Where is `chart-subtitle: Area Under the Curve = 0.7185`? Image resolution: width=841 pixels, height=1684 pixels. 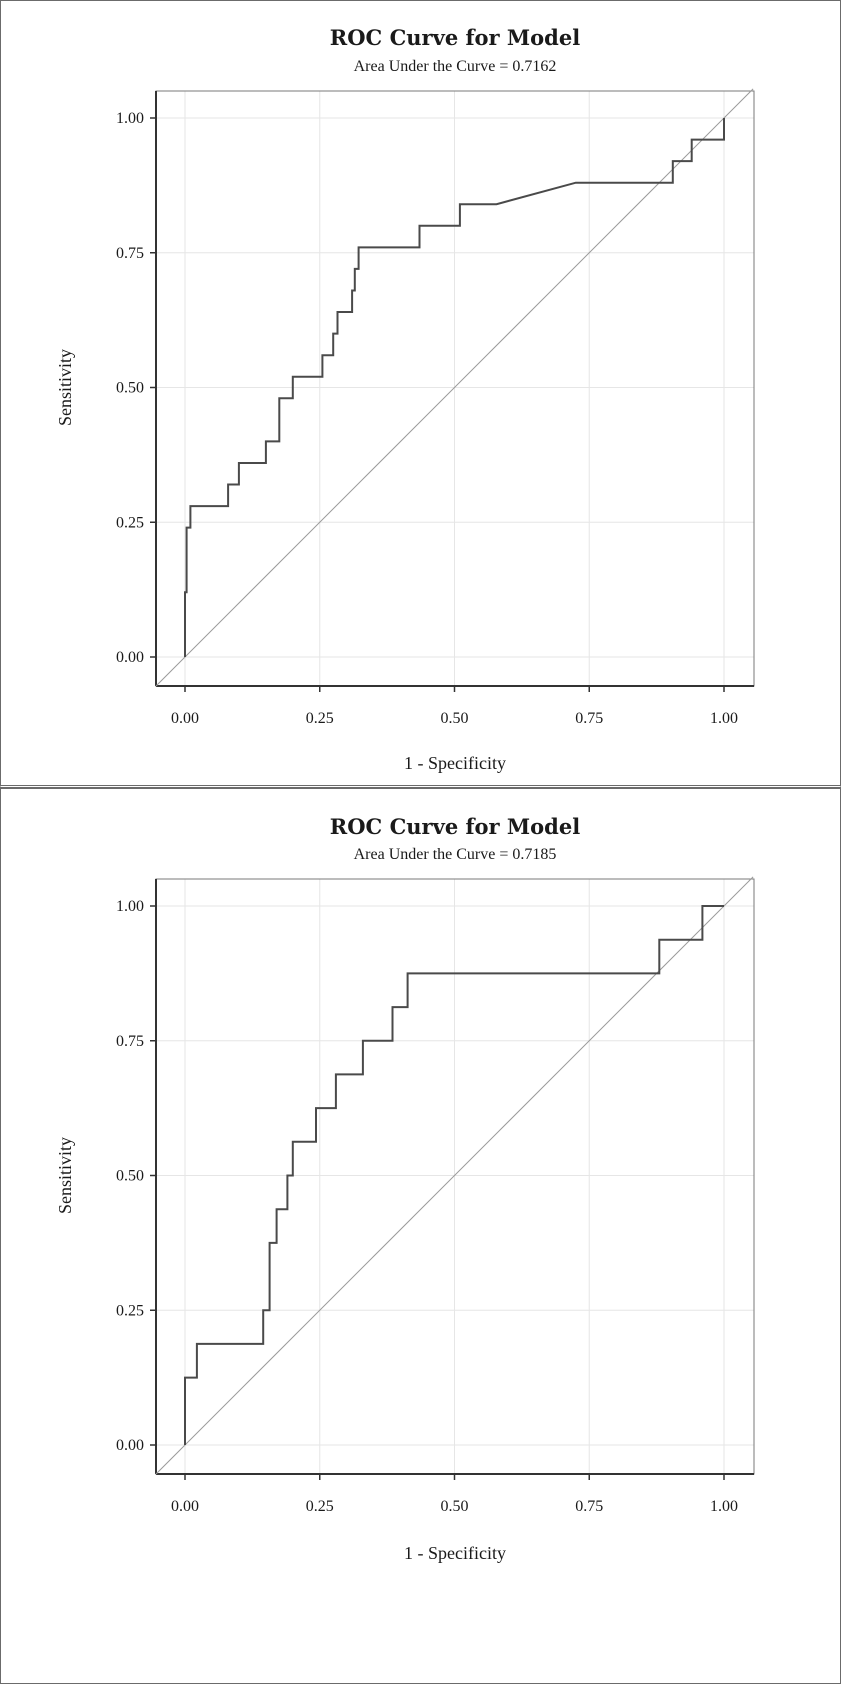 chart-subtitle: Area Under the Curve = 0.7185 is located at coordinates (455, 854).